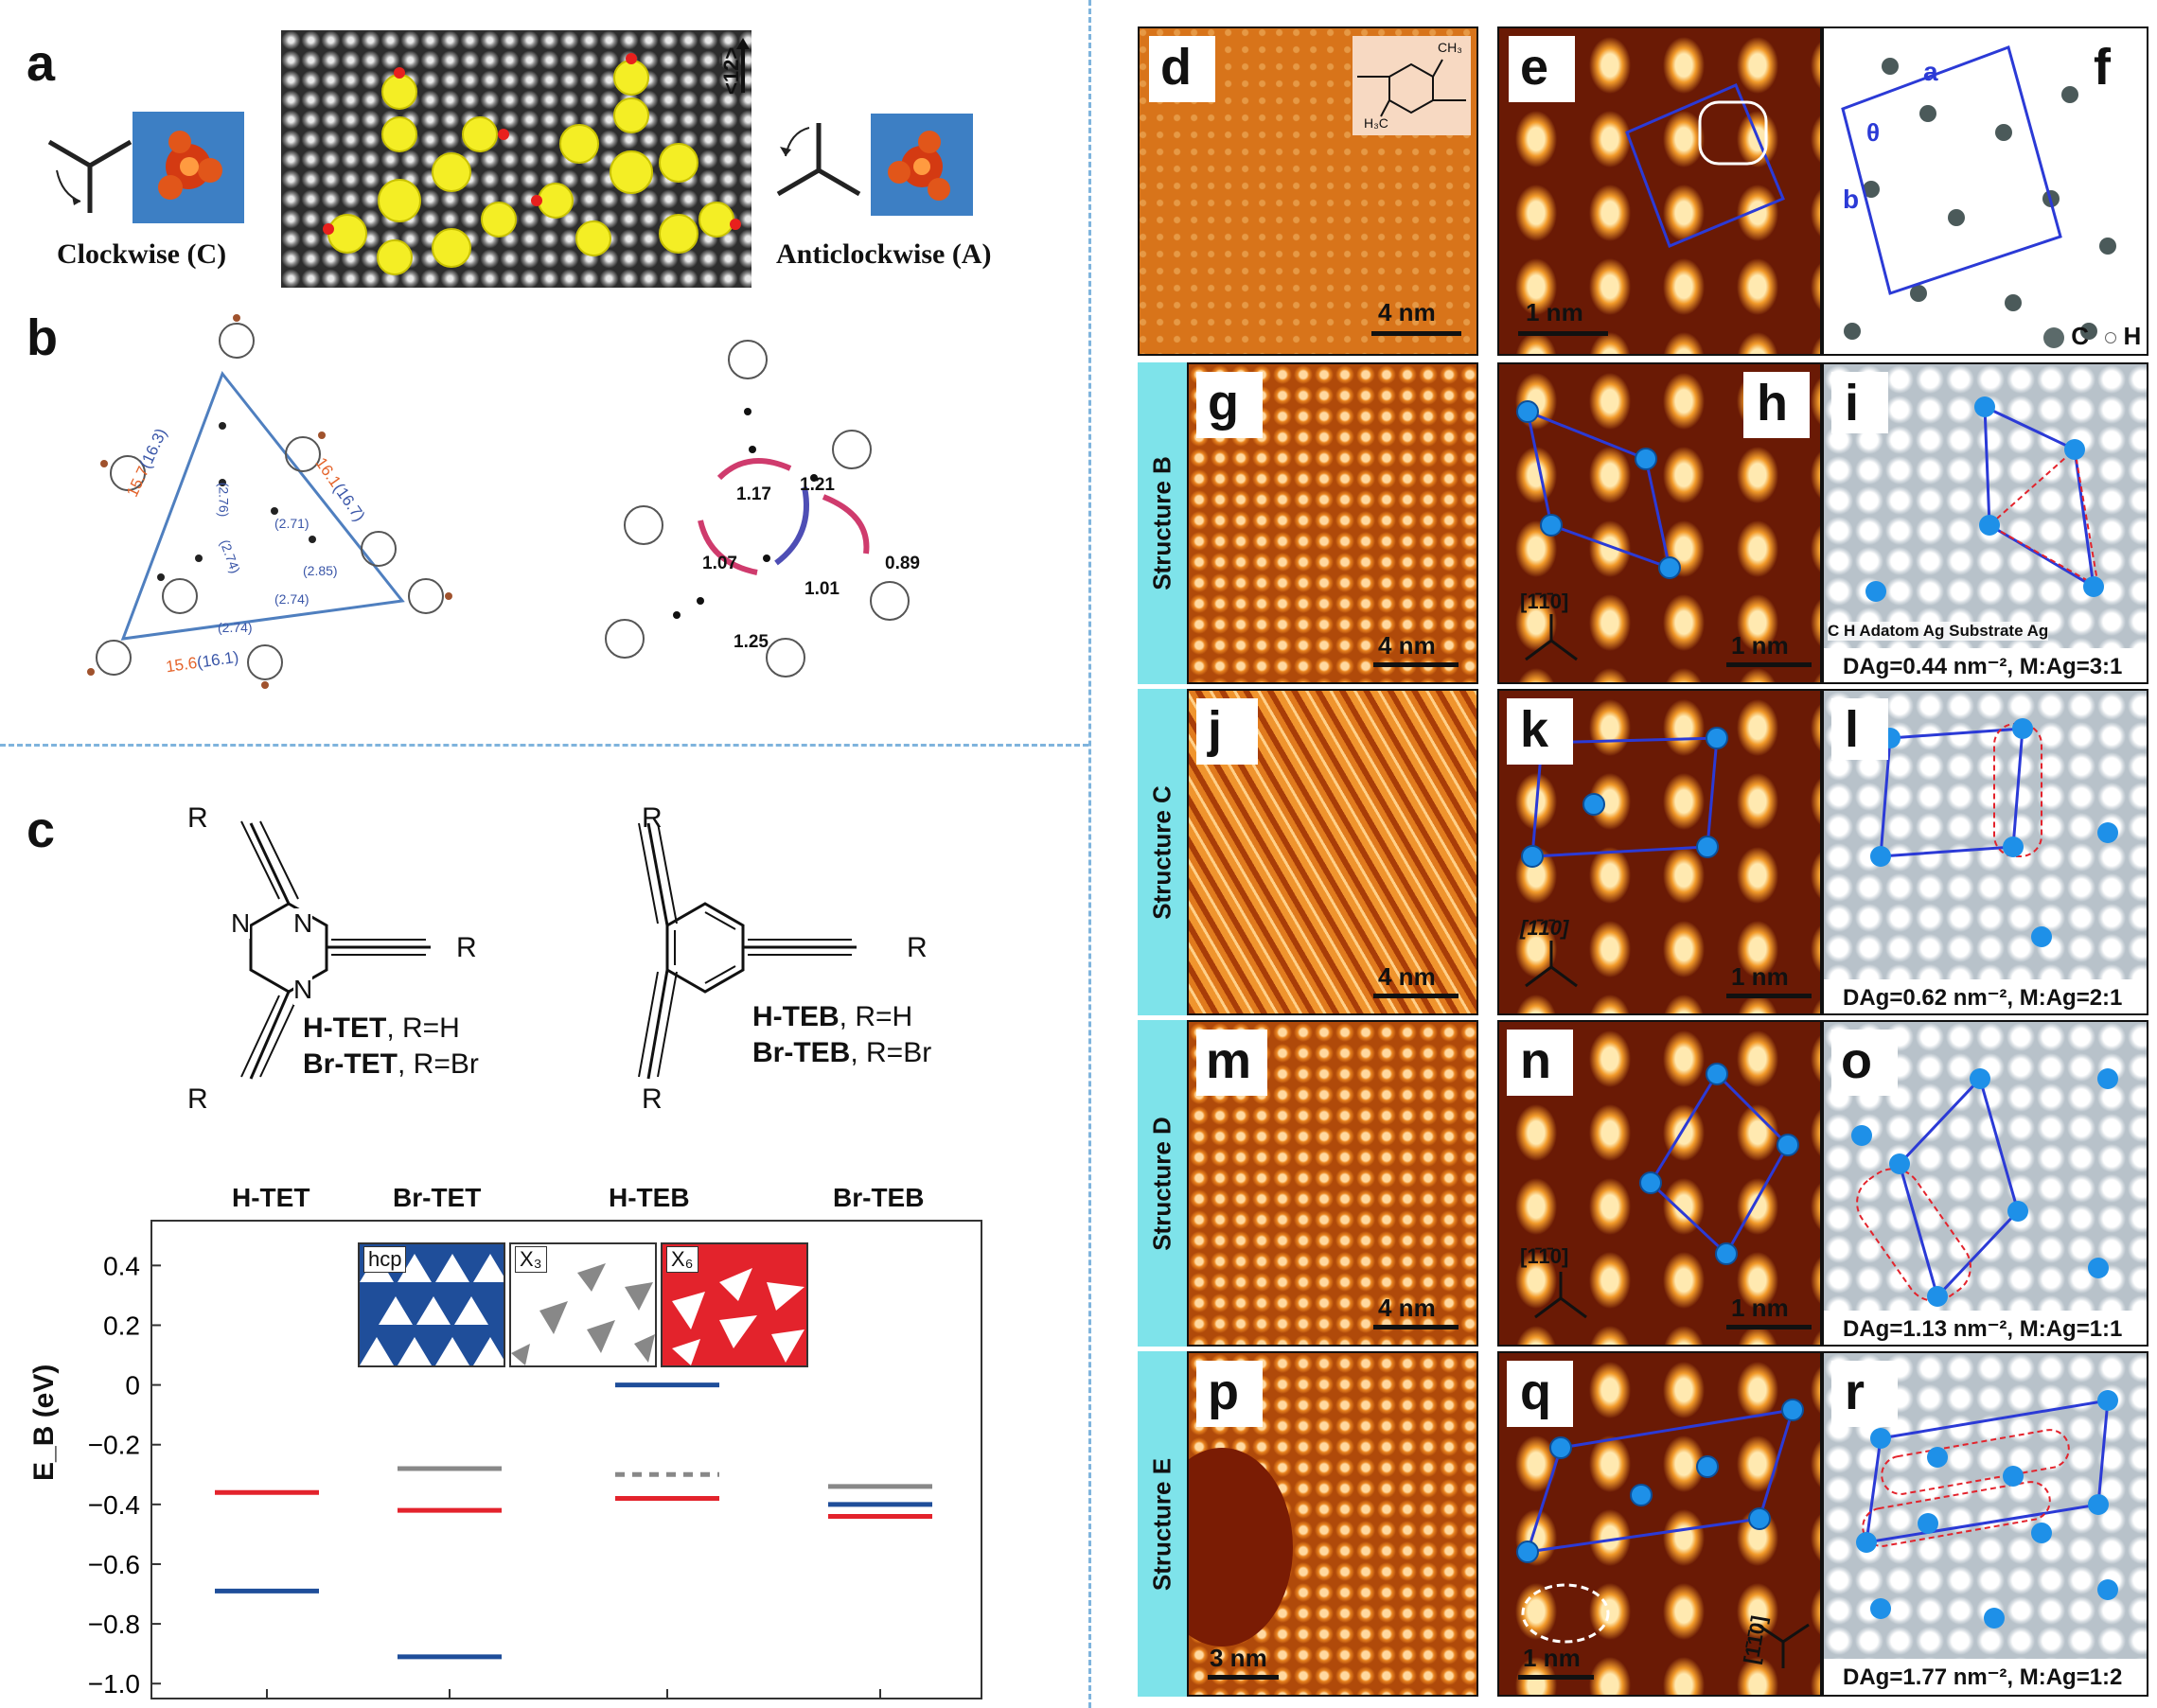  Describe the element at coordinates (747, 951) in the screenshot. I see `teb-structure` at that location.